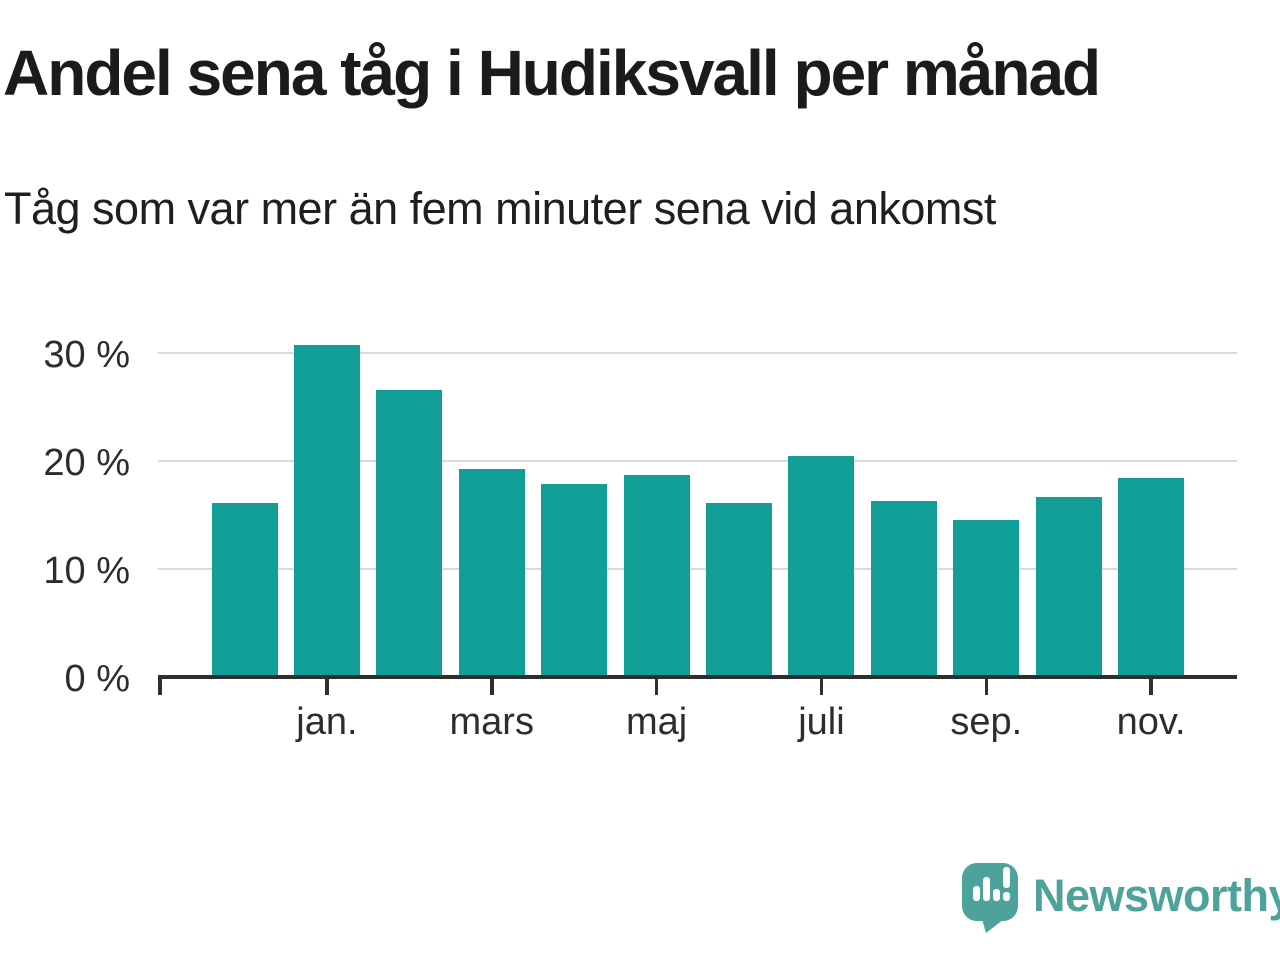 The image size is (1280, 960). Describe the element at coordinates (986, 722) in the screenshot. I see `x-axis-tick-label: sep.` at that location.